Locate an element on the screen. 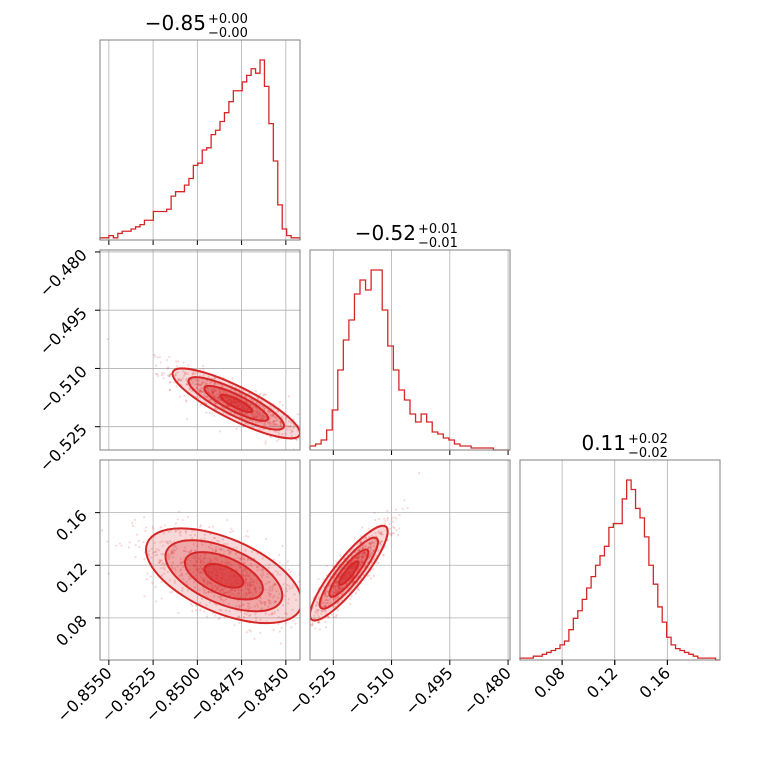 The height and width of the screenshot is (765, 760). x-tick-labels-col-1: −0.525 −0.510 −0.495 −0.480 is located at coordinates (400, 689).